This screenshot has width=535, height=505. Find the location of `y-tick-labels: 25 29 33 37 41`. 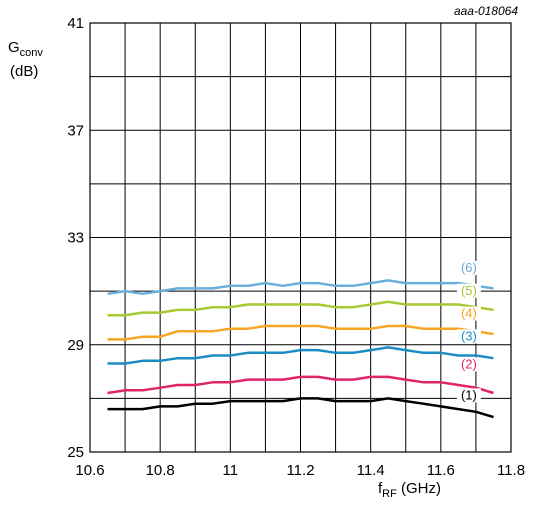

y-tick-labels: 25 29 33 37 41 is located at coordinates (75, 238).